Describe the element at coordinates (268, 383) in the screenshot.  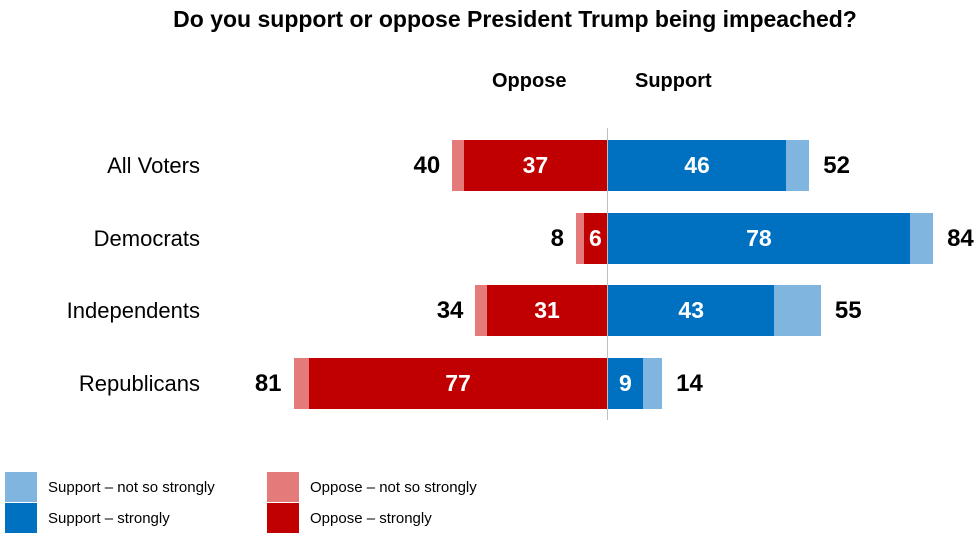
I see `data-label-oppose-total: 81` at that location.